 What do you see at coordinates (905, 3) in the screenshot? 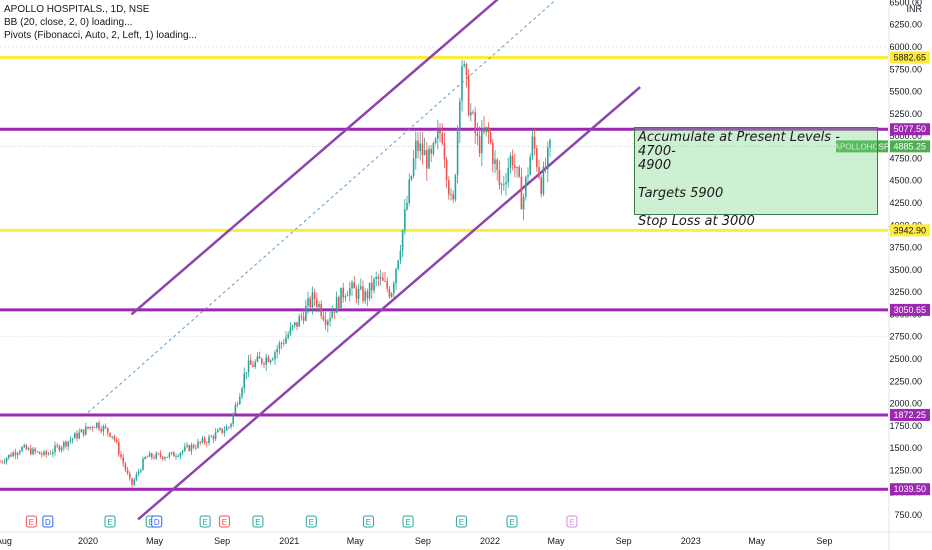
I see `y-tick-label: 6500.00` at bounding box center [905, 3].